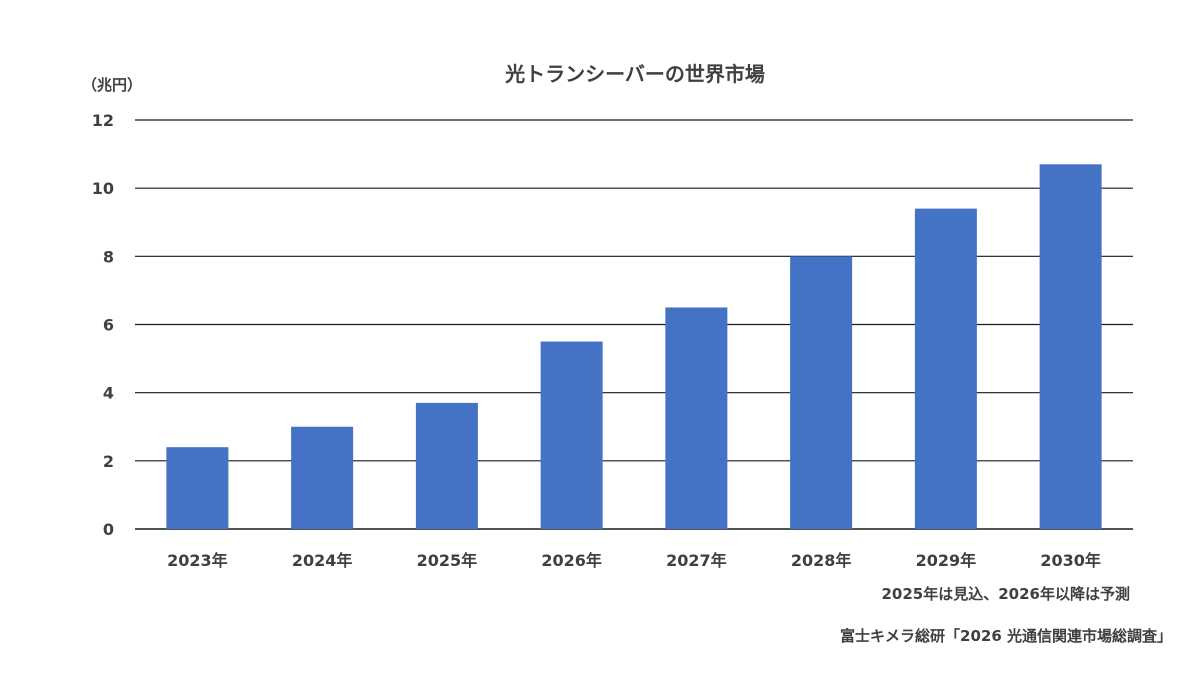  What do you see at coordinates (696, 560) in the screenshot?
I see `x-tick-label: 2027年` at bounding box center [696, 560].